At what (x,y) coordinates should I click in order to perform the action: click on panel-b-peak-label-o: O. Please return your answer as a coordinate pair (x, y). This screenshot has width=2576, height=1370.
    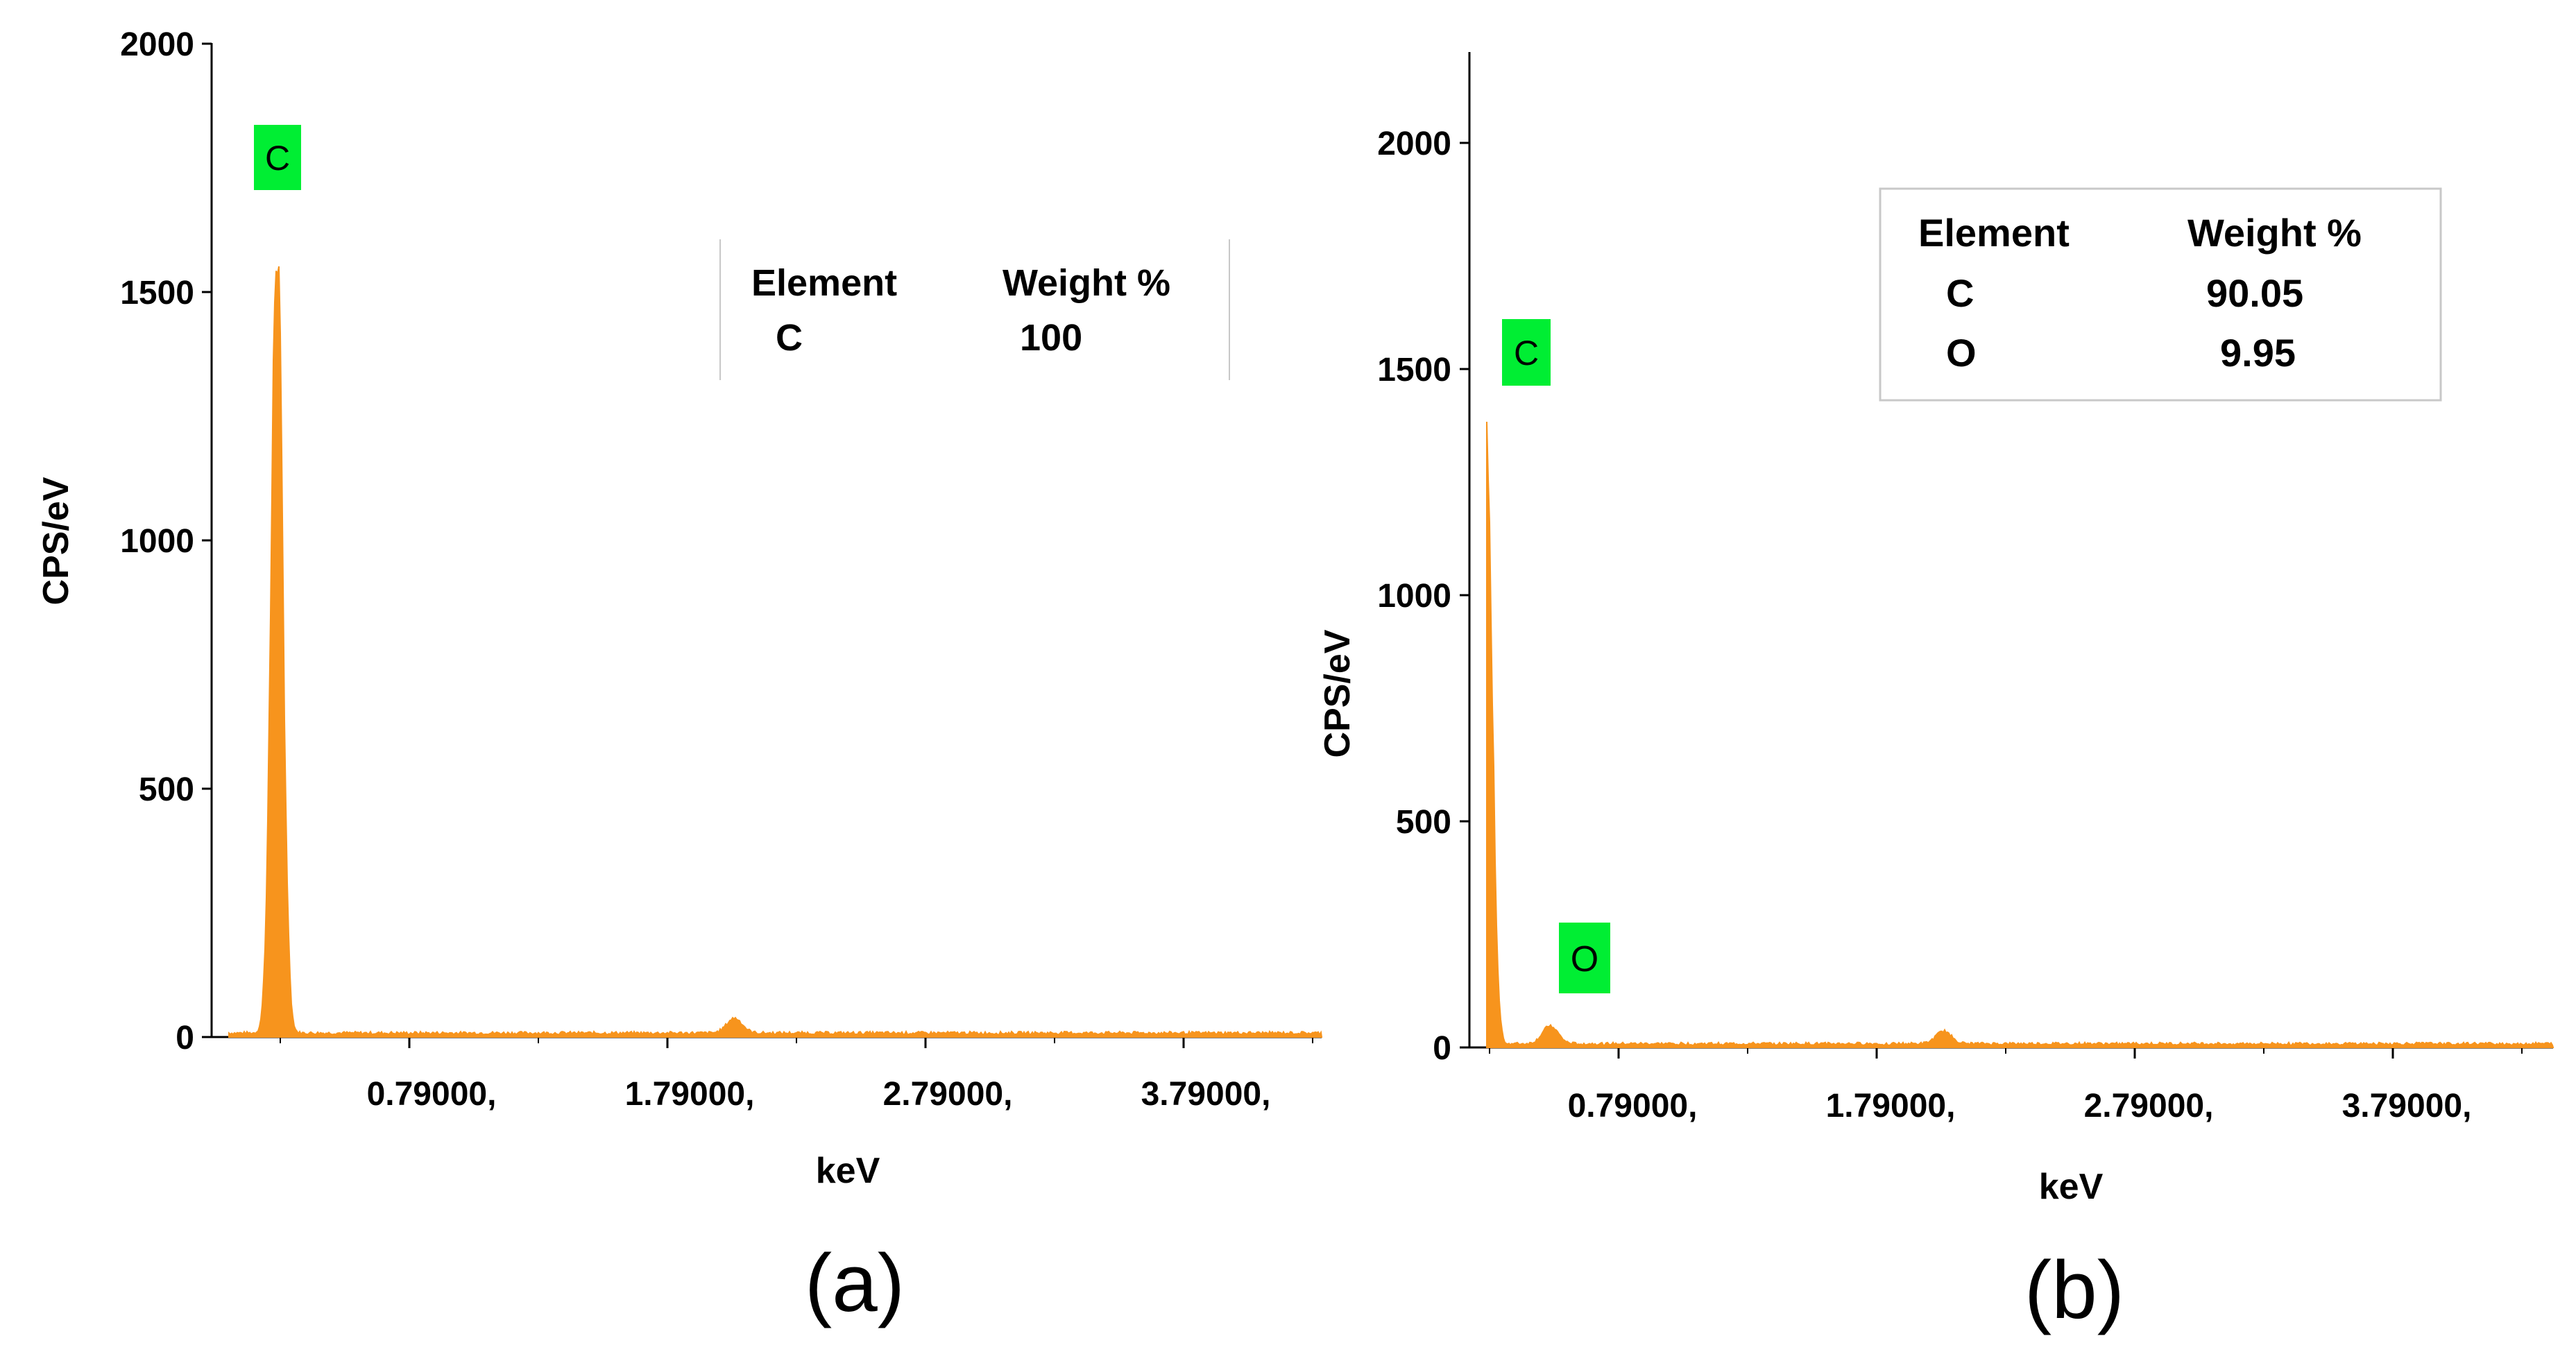
    Looking at the image, I should click on (1584, 958).